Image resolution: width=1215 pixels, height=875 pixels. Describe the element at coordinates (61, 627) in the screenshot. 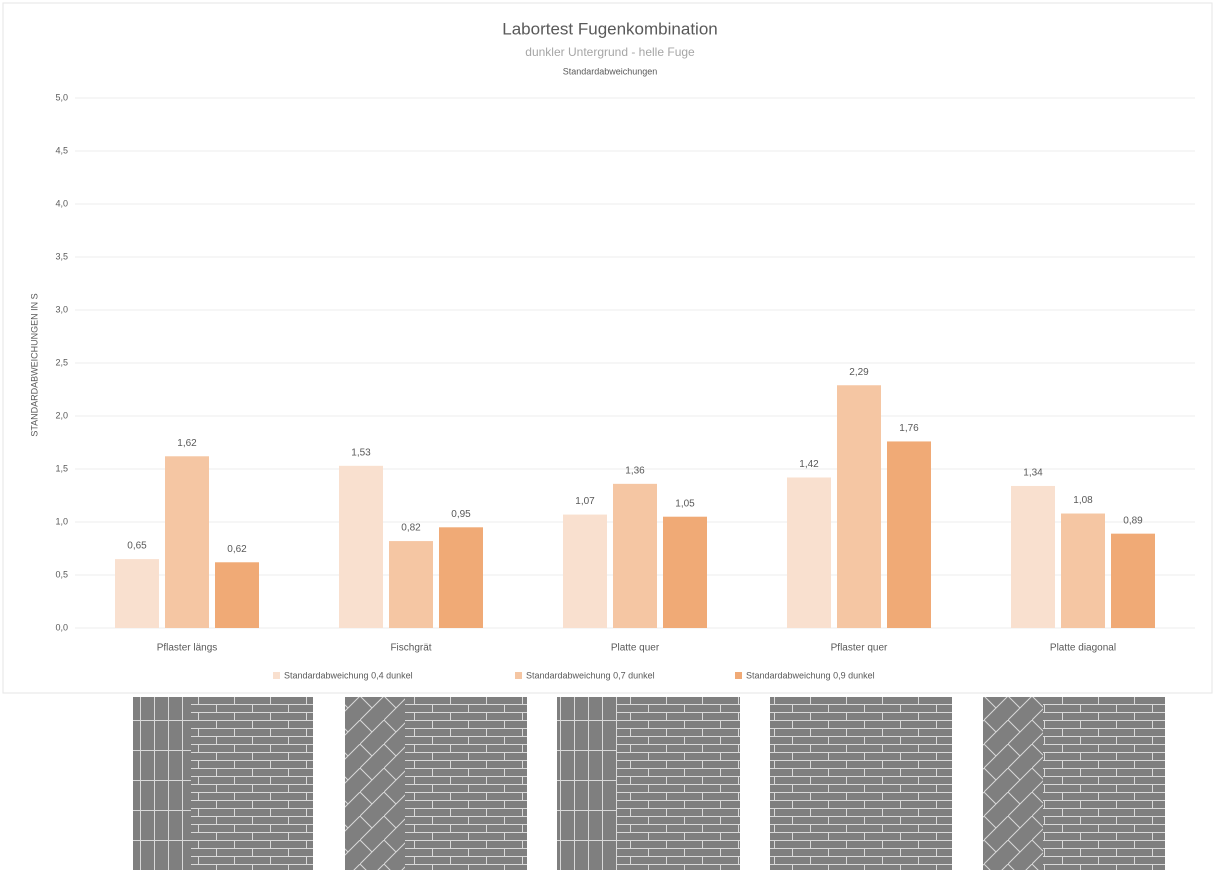

I see `y-tick-label: 0,0` at that location.